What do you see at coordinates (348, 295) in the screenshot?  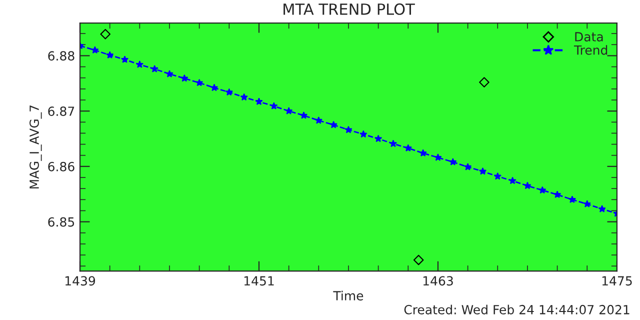 I see `x-axis-title: Time` at bounding box center [348, 295].